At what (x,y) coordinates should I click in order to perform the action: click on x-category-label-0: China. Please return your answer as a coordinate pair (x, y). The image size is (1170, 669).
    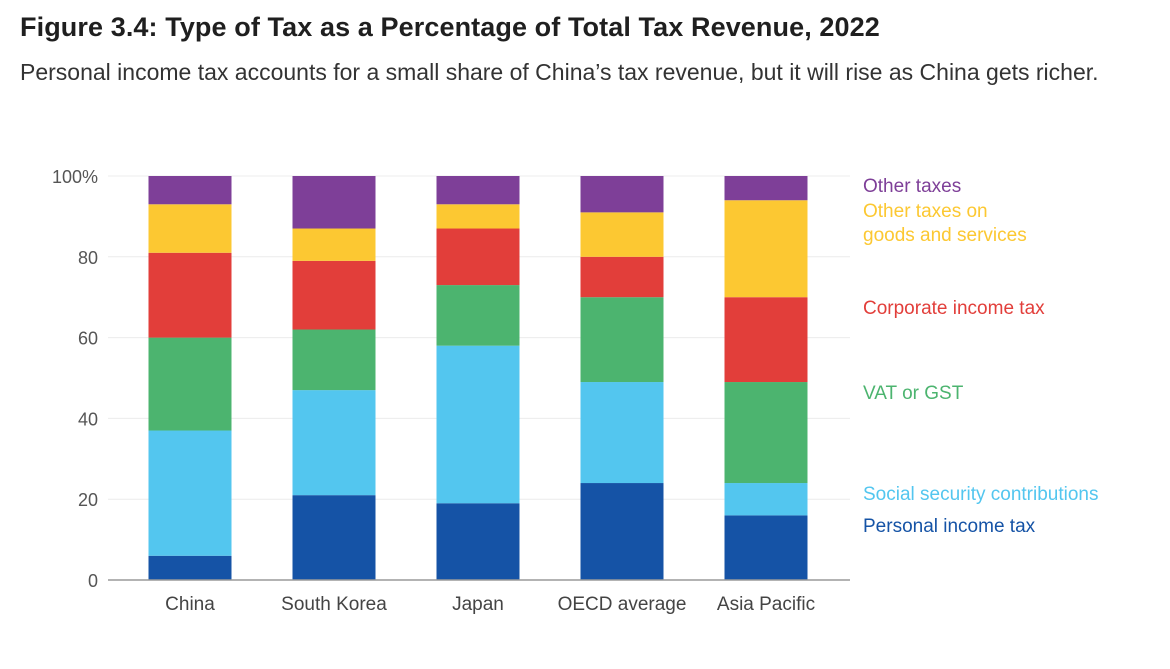
    Looking at the image, I should click on (190, 604).